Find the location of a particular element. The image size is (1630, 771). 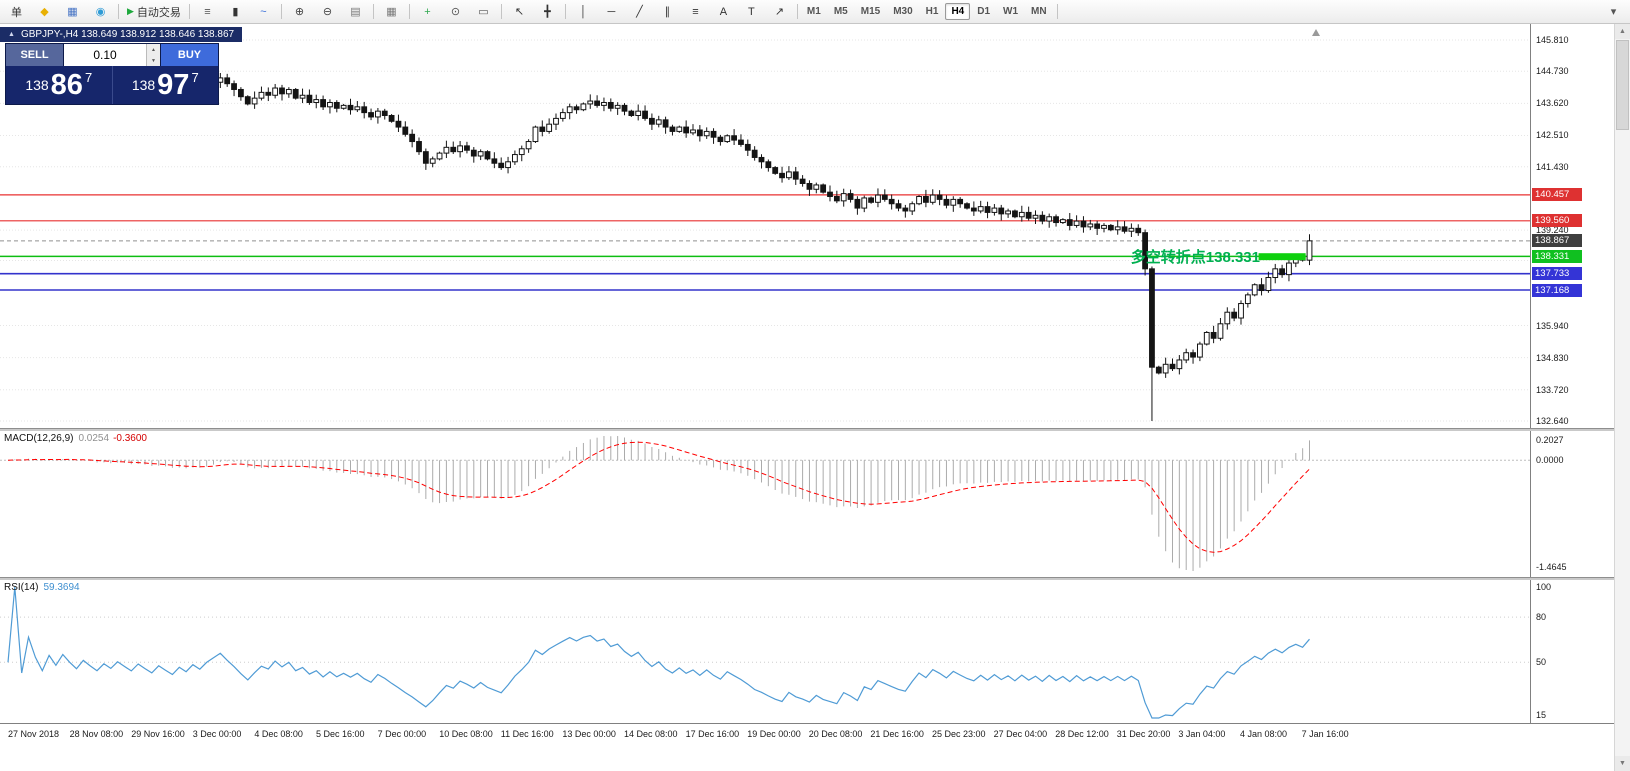

time-label: 14 Dec 08:00 is located at coordinates (651, 734).